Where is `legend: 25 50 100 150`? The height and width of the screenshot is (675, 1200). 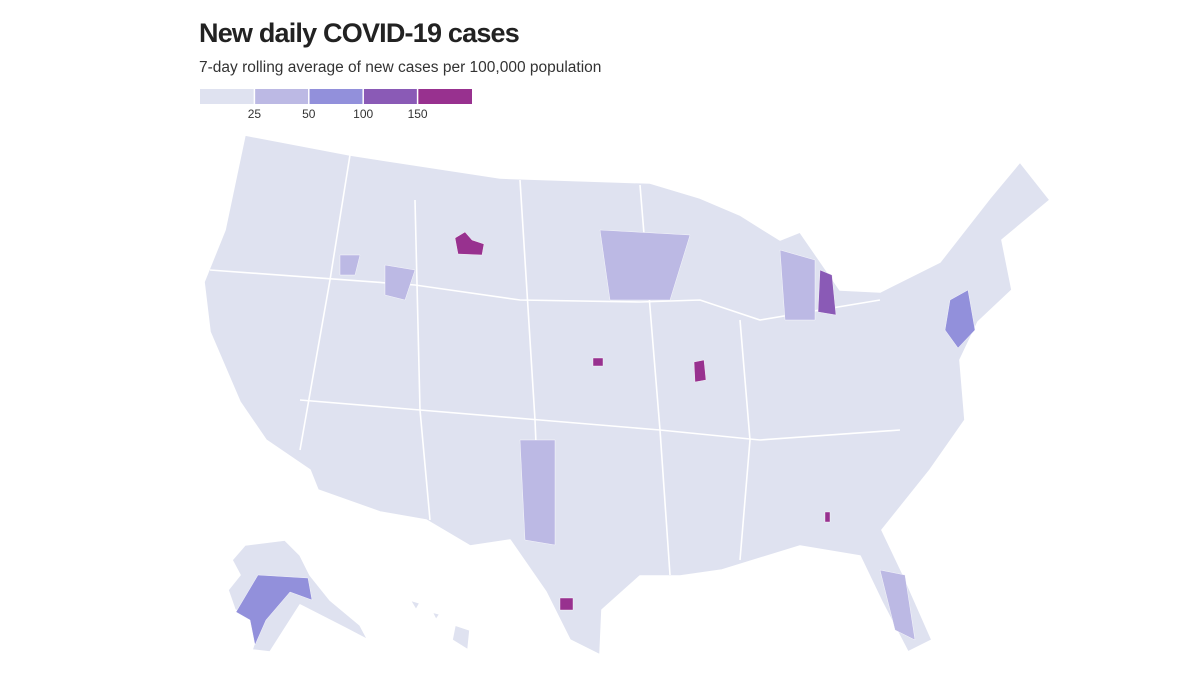
legend: 25 50 100 150 is located at coordinates (336, 105).